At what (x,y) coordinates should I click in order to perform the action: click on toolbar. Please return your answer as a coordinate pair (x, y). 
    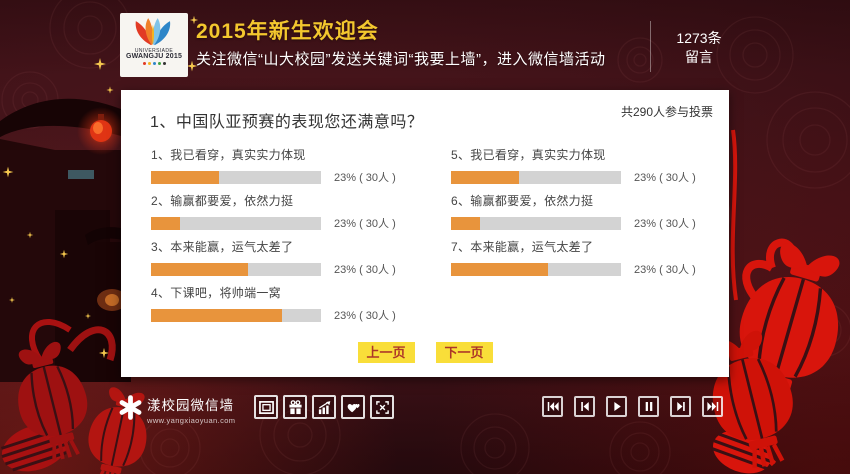
    Looking at the image, I should click on (324, 407).